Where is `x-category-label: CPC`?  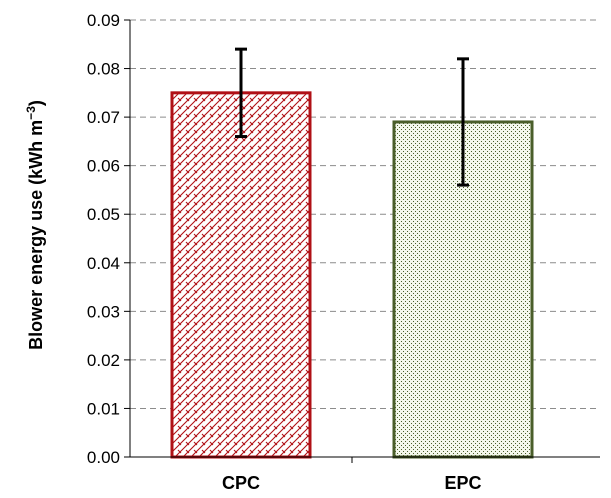
x-category-label: CPC is located at coordinates (241, 483).